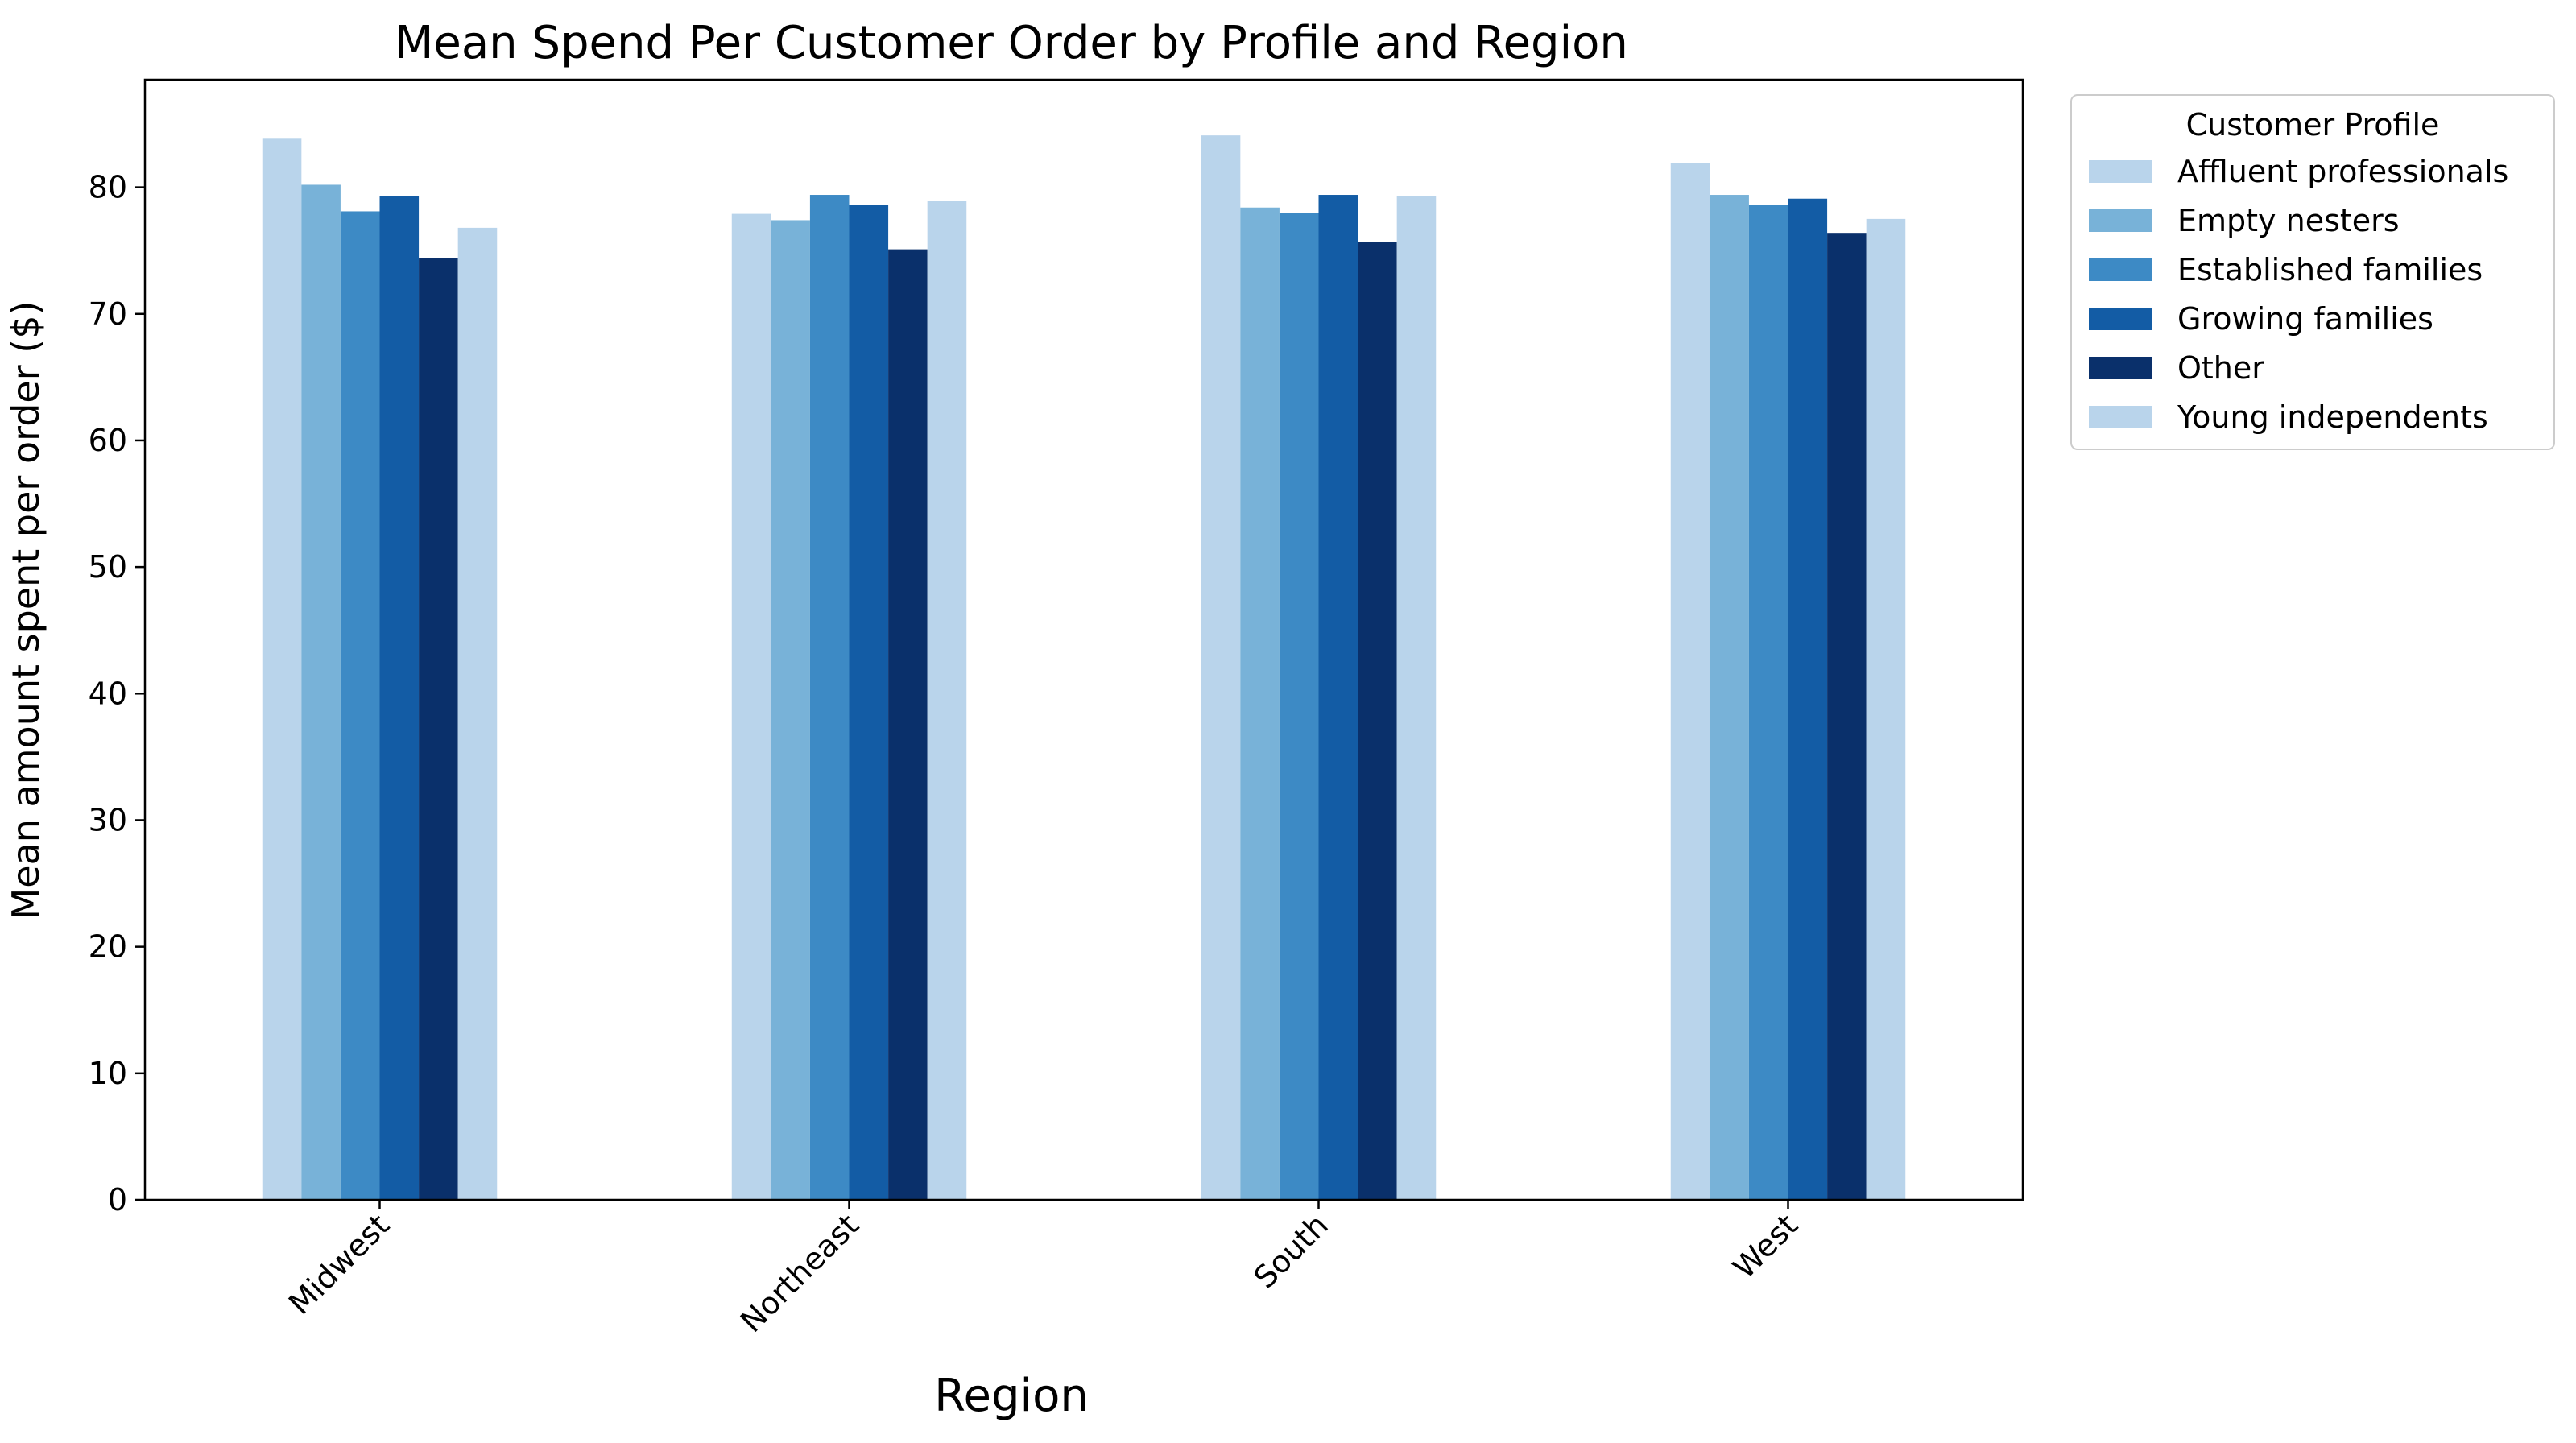 The width and height of the screenshot is (2576, 1443). What do you see at coordinates (1291, 1251) in the screenshot?
I see `x-tick-label: South` at bounding box center [1291, 1251].